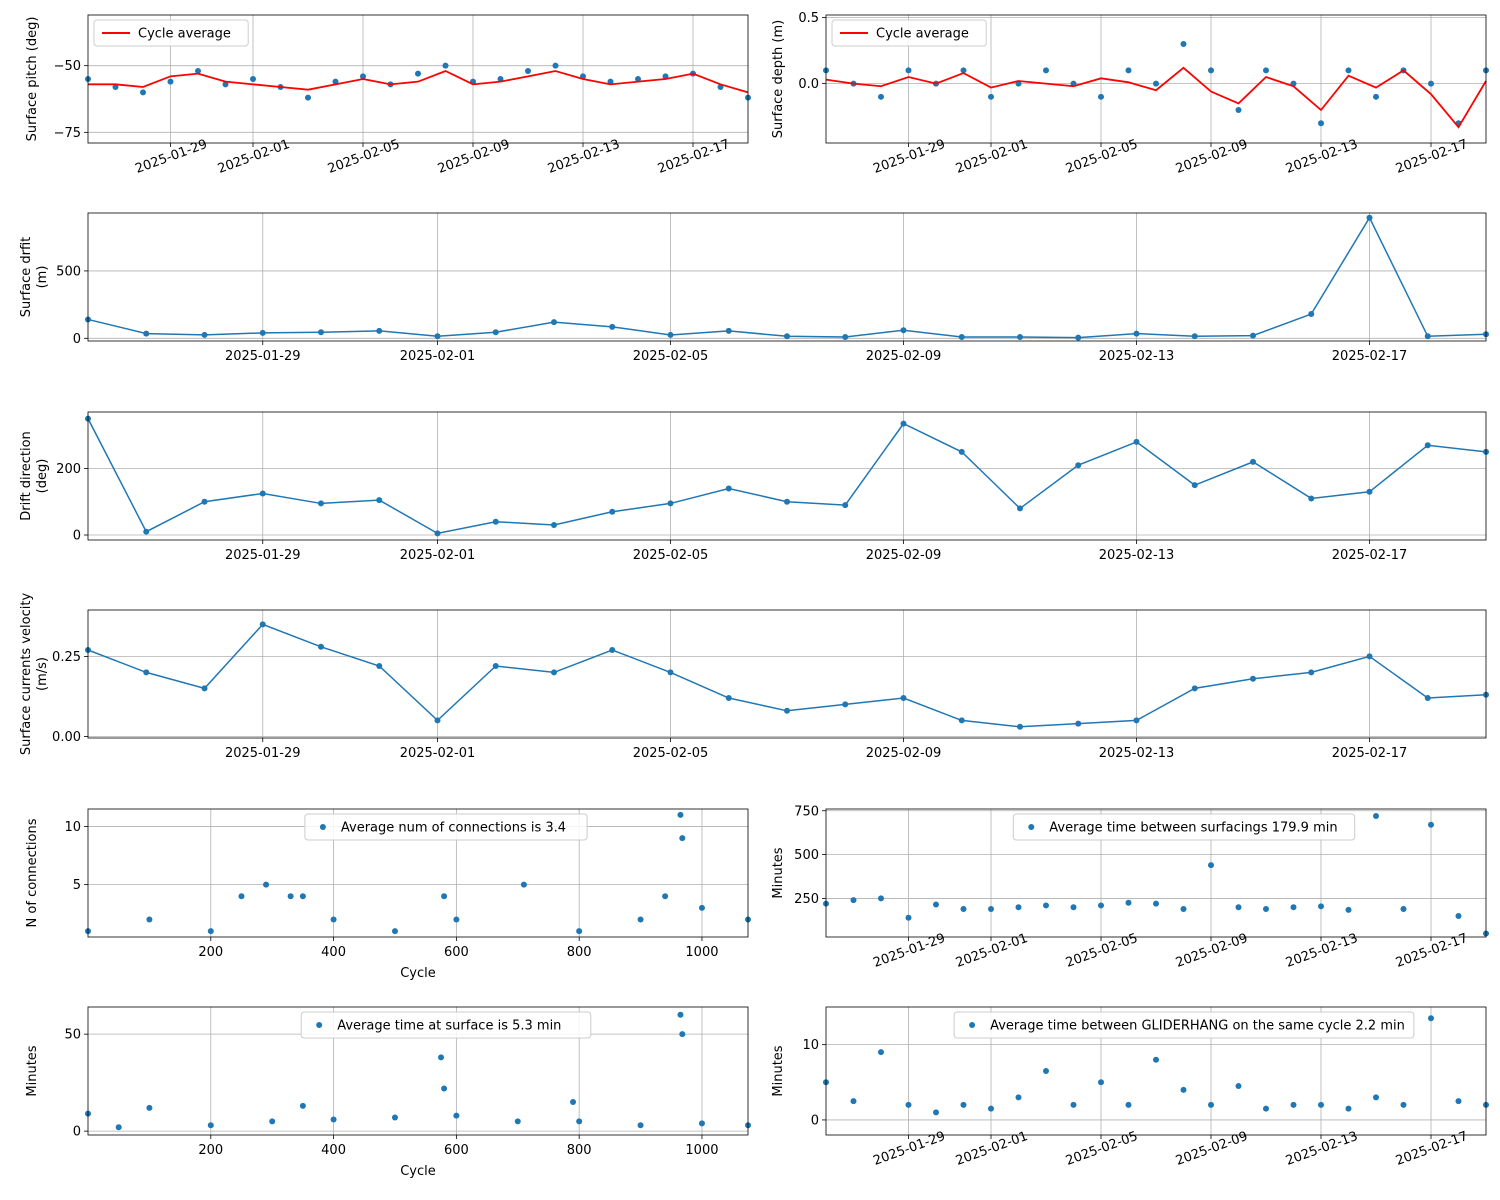  I want to click on legend-label: Cycle average, so click(184, 34).